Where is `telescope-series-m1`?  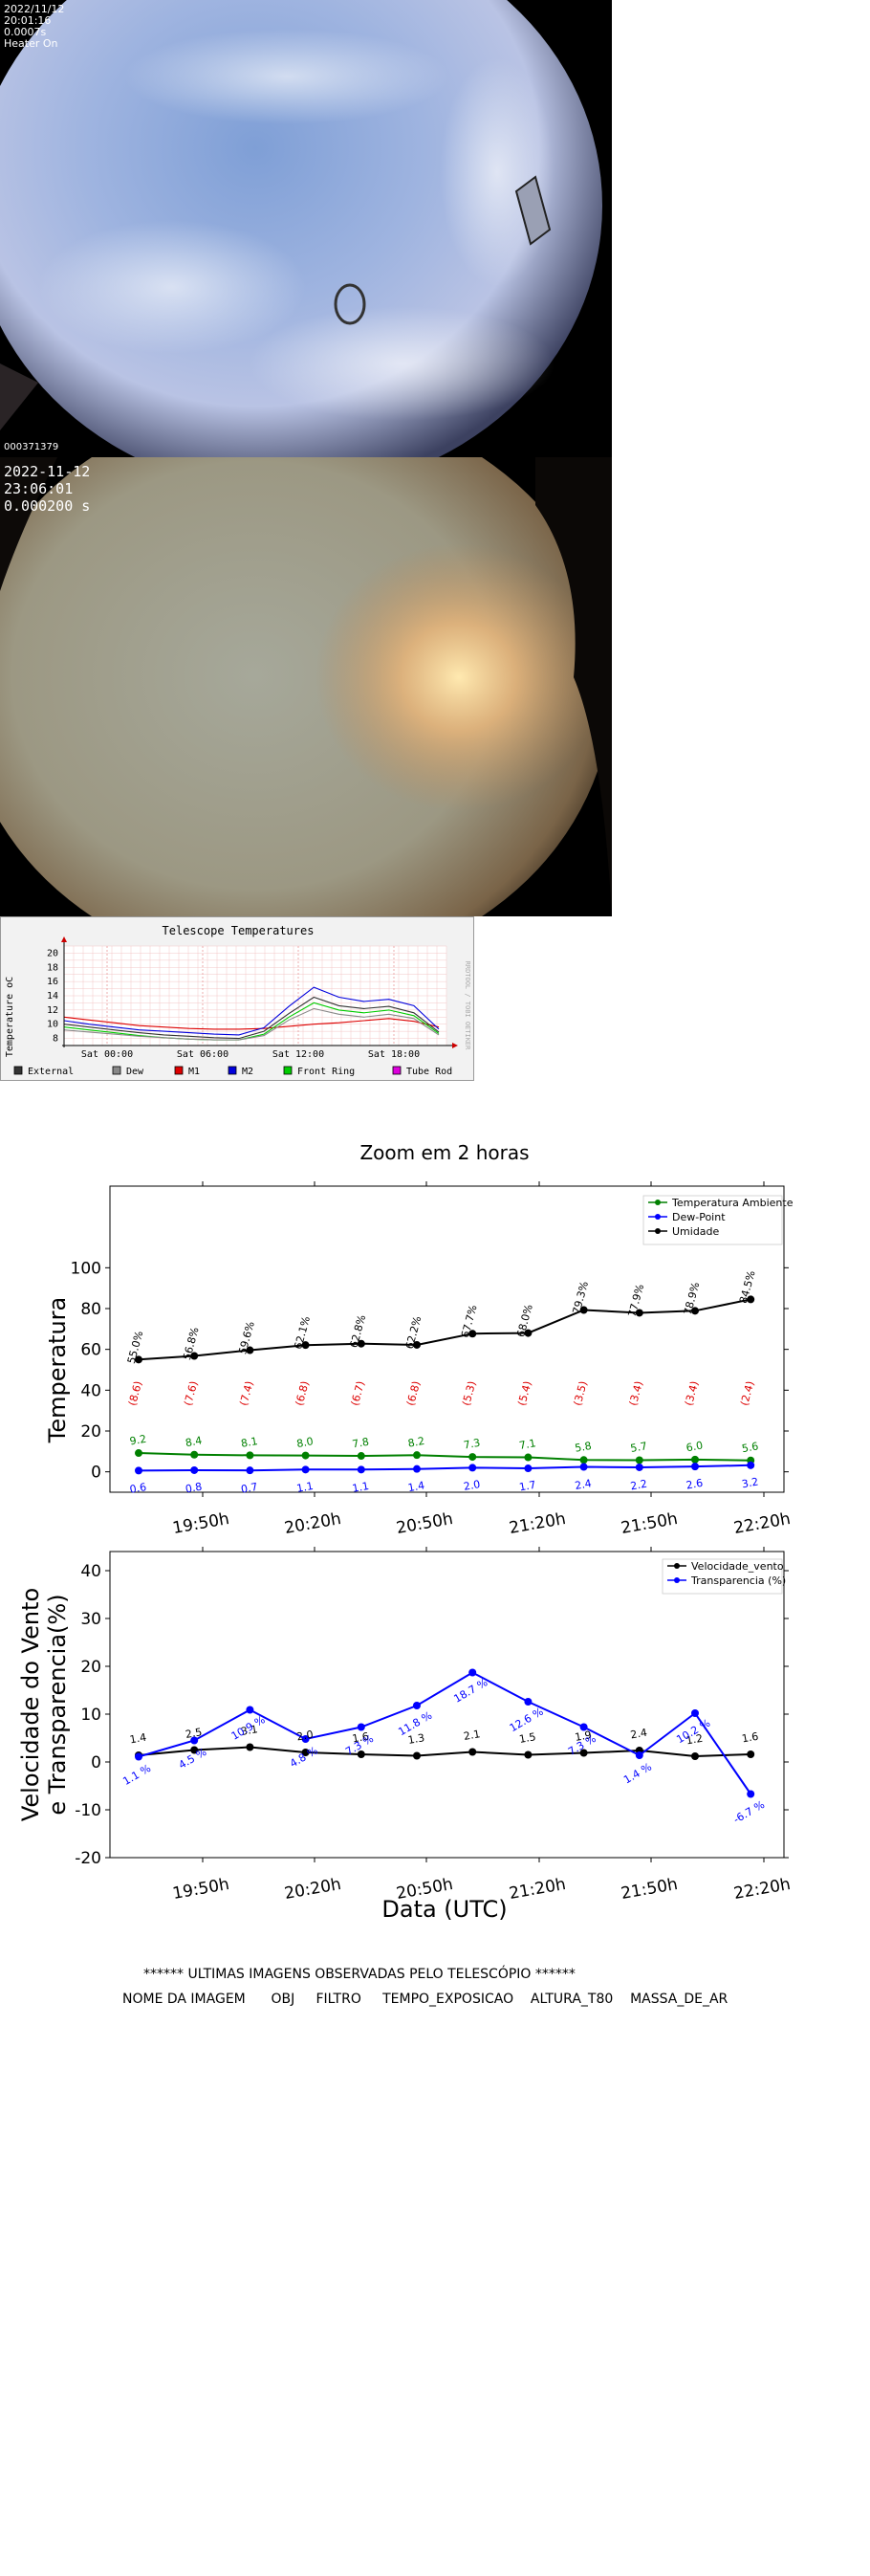
telescope-series-m1 is located at coordinates (251, 1023).